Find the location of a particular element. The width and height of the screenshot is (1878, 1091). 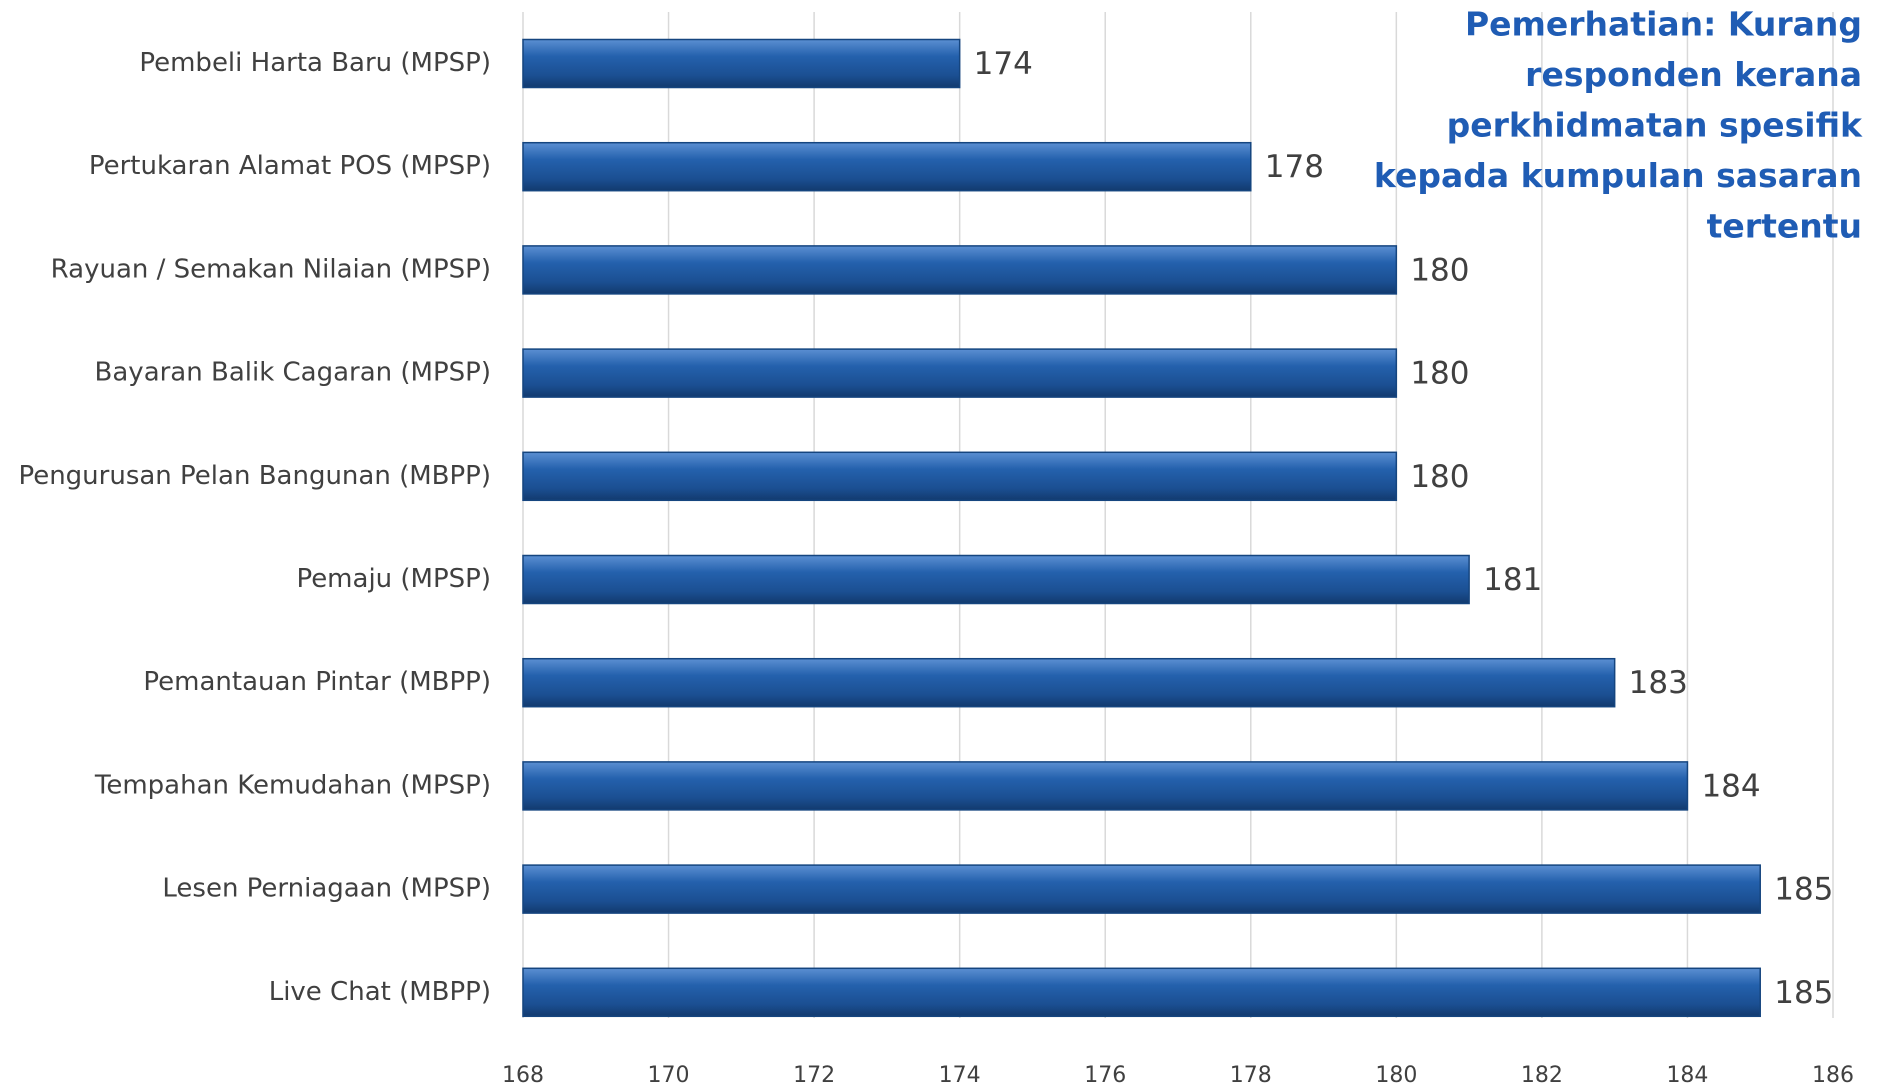

annotation: kepada kumpulan sasaran is located at coordinates (1618, 175).